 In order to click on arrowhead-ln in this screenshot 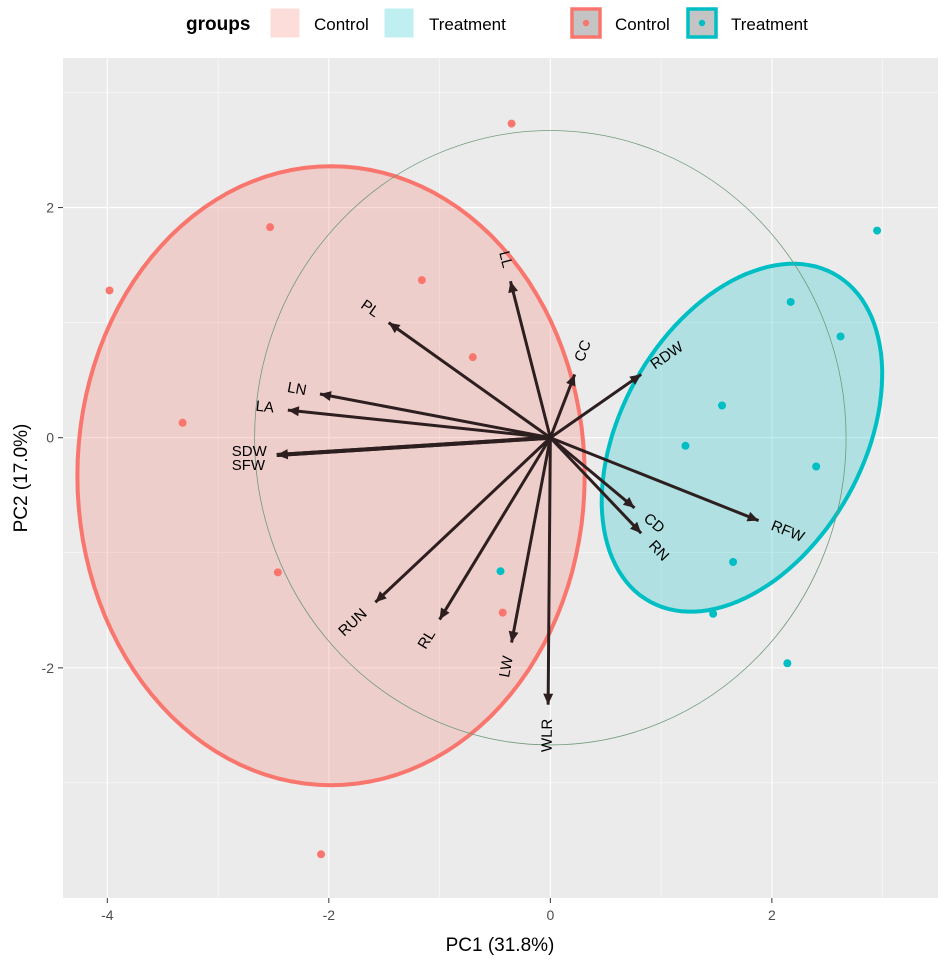, I will do `click(325, 396)`.